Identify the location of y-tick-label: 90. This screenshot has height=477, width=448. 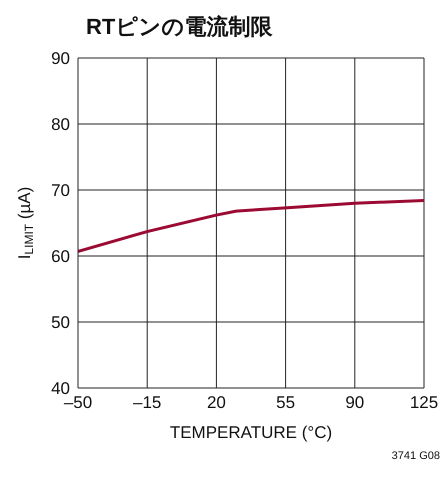
(60, 58).